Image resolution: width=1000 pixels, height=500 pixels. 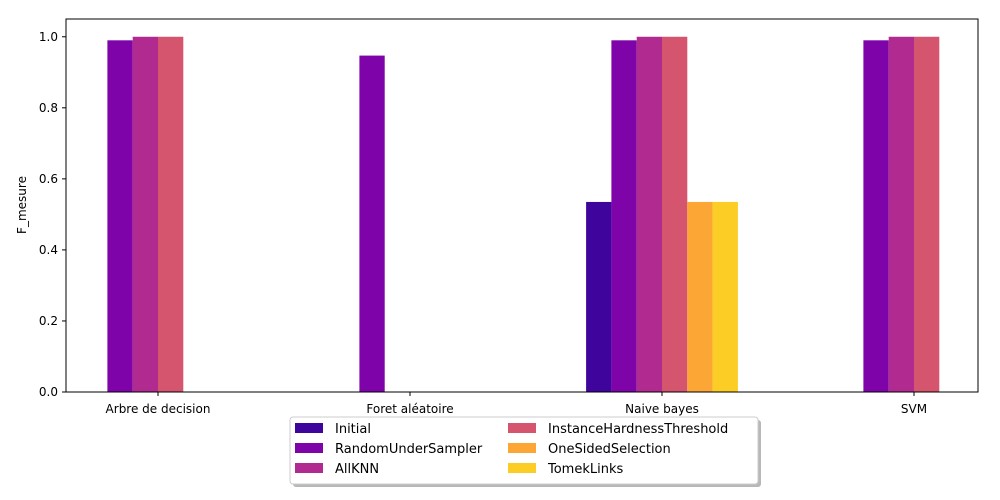 I want to click on legend-label: TomekLinks, so click(x=585, y=469).